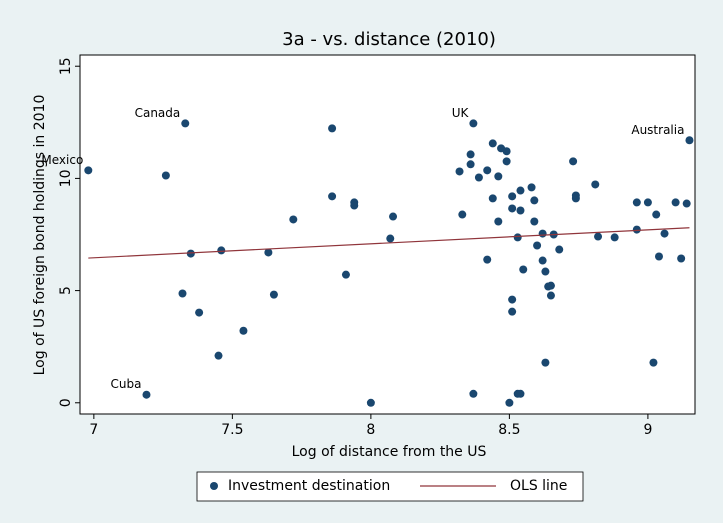  Describe the element at coordinates (214, 486) in the screenshot. I see `legend-swatch` at that location.